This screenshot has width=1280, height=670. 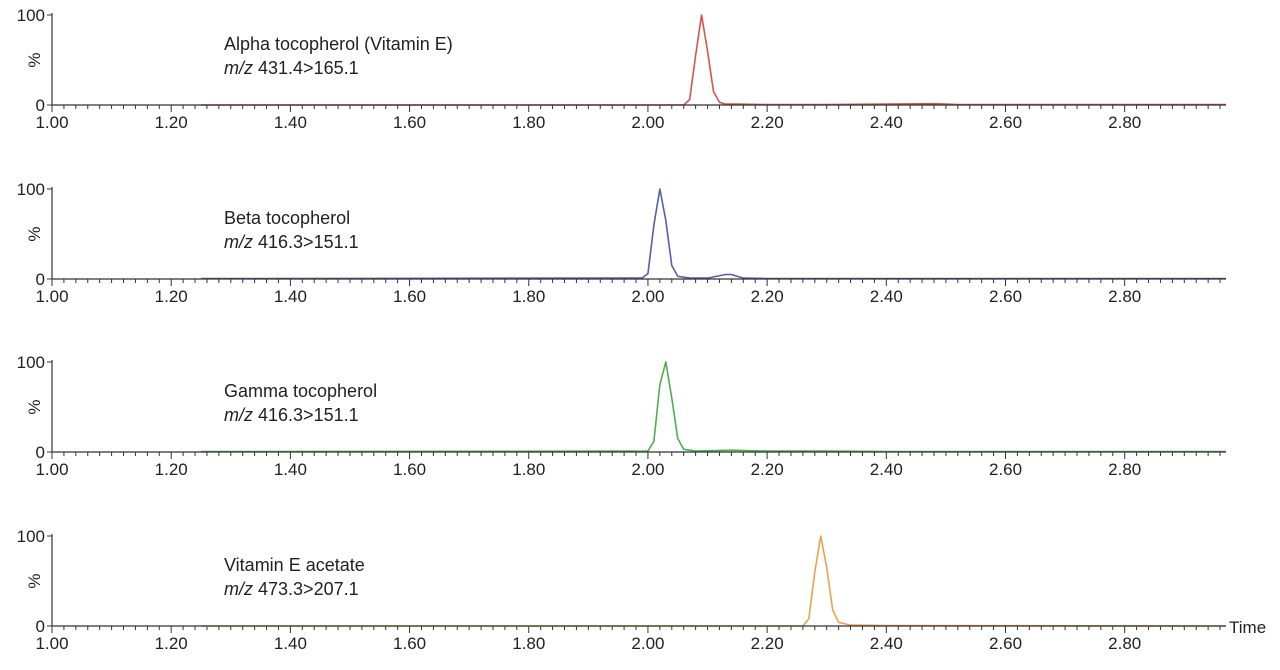 What do you see at coordinates (308, 589) in the screenshot?
I see `mz-transition-value: 473.3>207.1` at bounding box center [308, 589].